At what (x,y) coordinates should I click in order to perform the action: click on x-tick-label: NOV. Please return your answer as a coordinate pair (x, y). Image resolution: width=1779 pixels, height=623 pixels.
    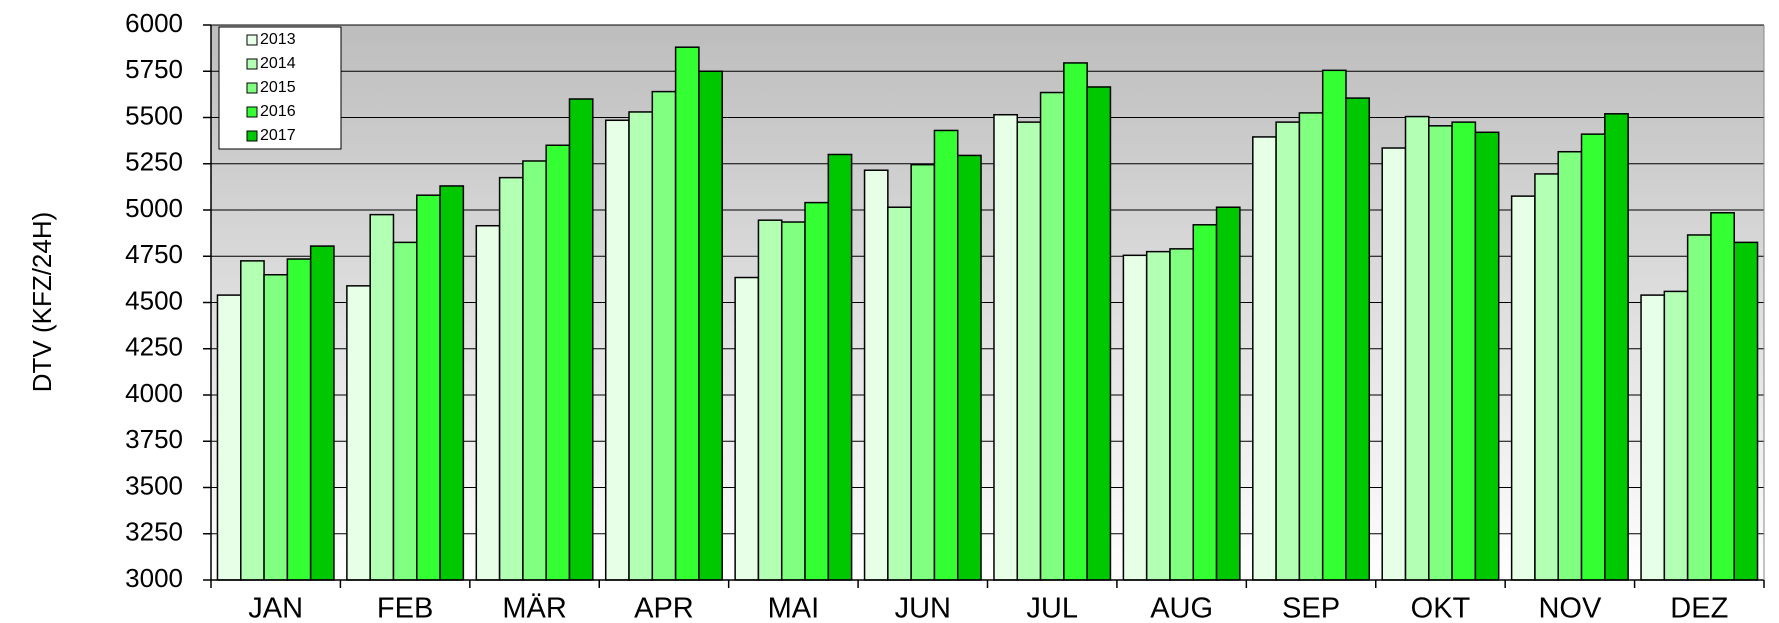
    Looking at the image, I should click on (1570, 608).